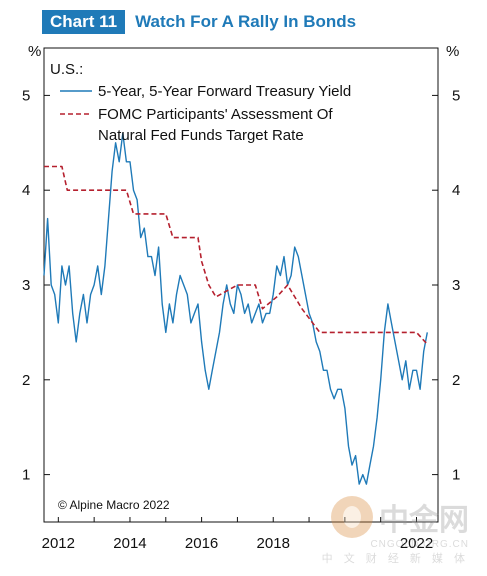  What do you see at coordinates (456, 475) in the screenshot?
I see `y-tick-label-right: 1` at bounding box center [456, 475].